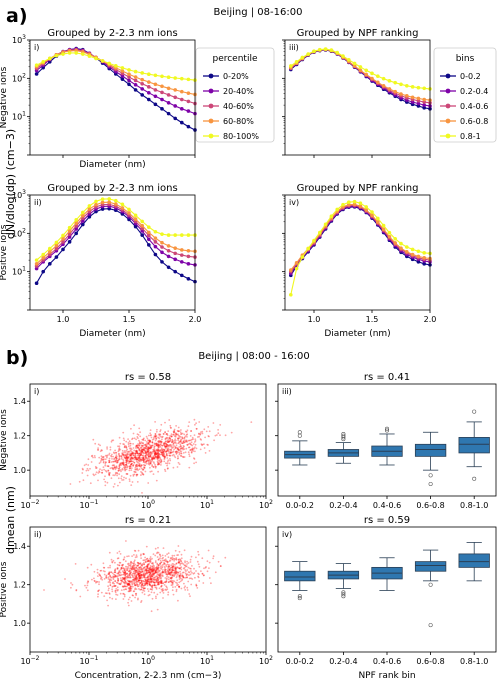  What do you see at coordinates (19, 116) in the screenshot?
I see `y-tick-label: 101` at bounding box center [19, 116].